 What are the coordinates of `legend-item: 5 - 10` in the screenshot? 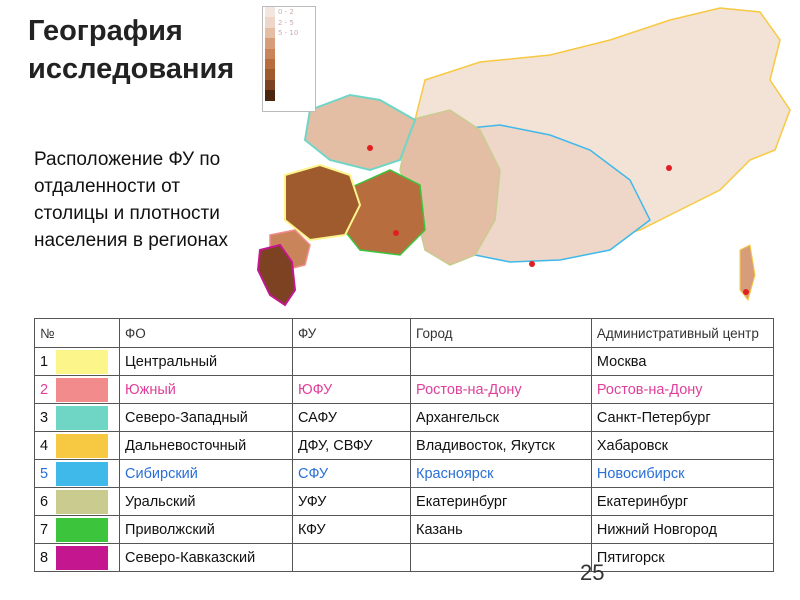 It's located at (289, 33).